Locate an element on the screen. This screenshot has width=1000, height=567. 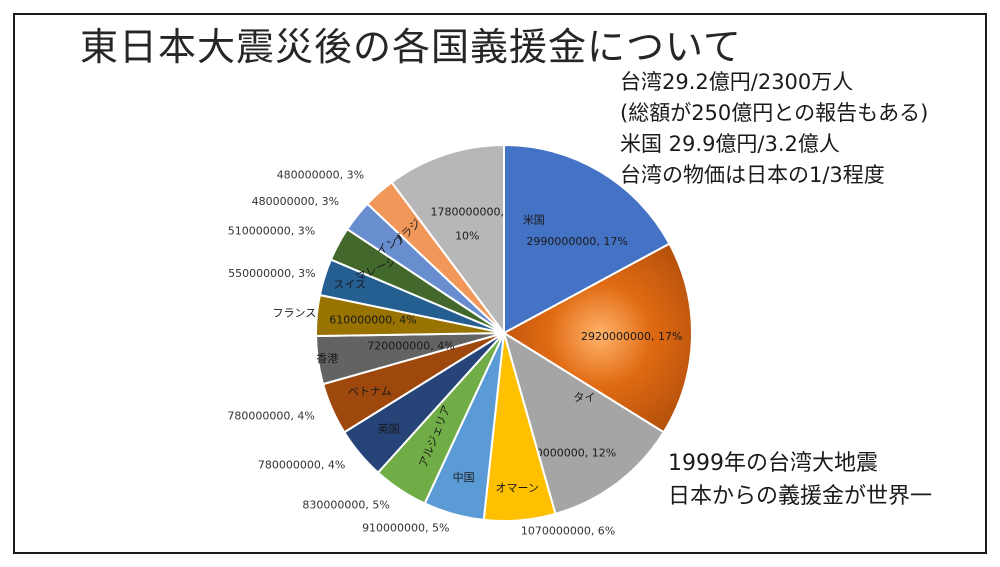
note-line: 1999年の台湾大地震 is located at coordinates (773, 463).